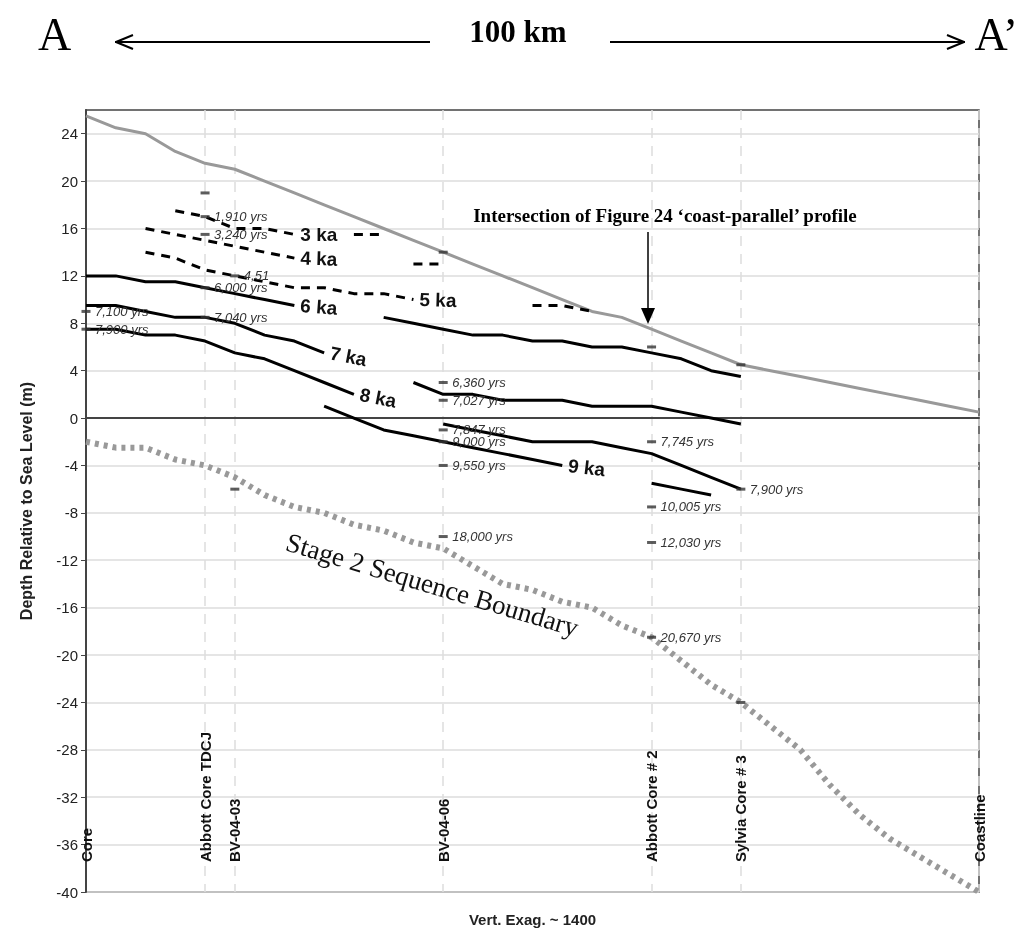 This screenshot has width=1036, height=932. Describe the element at coordinates (67, 750) in the screenshot. I see `y-tick-label: -28` at that location.